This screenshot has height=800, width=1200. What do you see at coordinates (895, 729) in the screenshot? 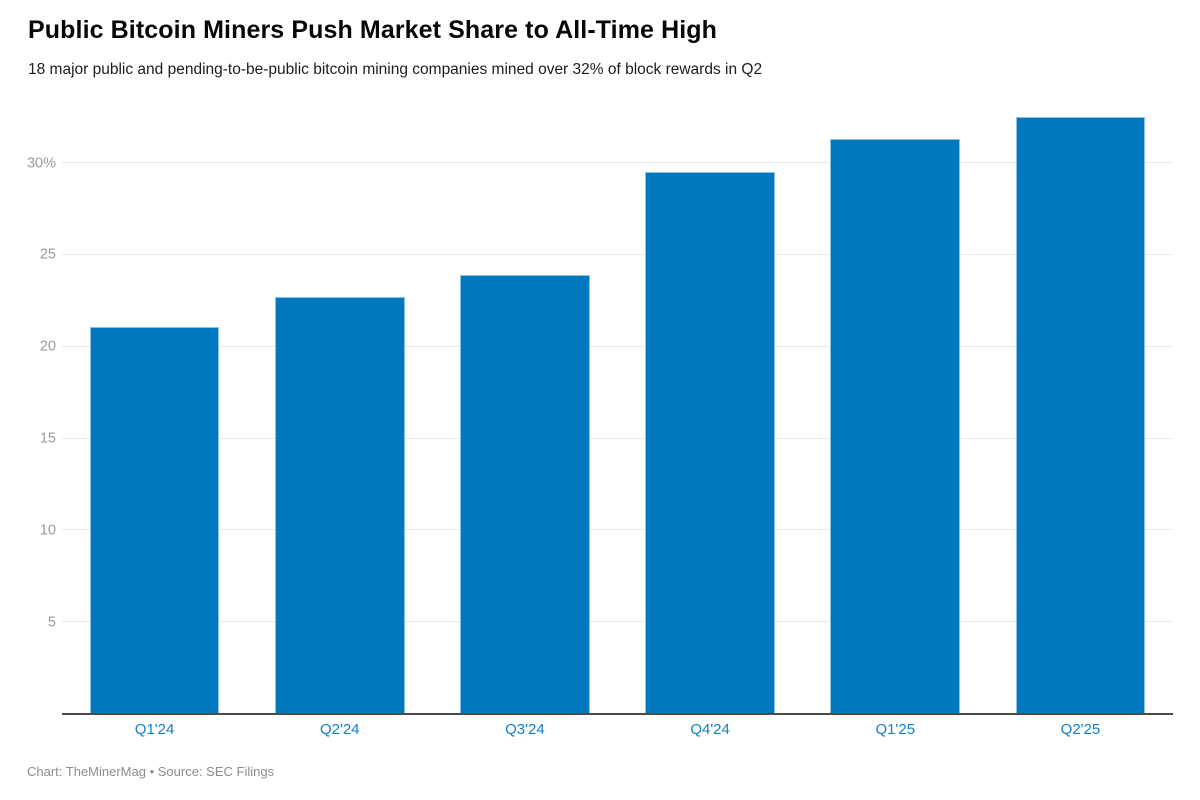
I see `x-tick-label-q125: Q1'25` at bounding box center [895, 729].